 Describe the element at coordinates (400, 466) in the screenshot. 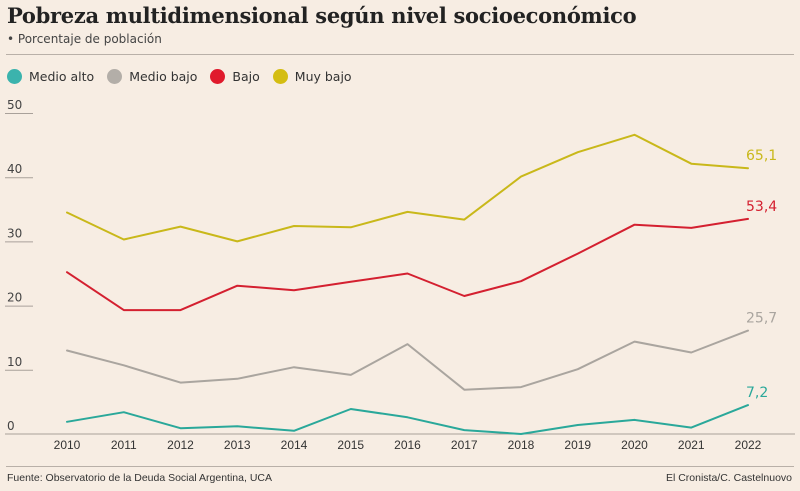

I see `bottom-divider` at that location.